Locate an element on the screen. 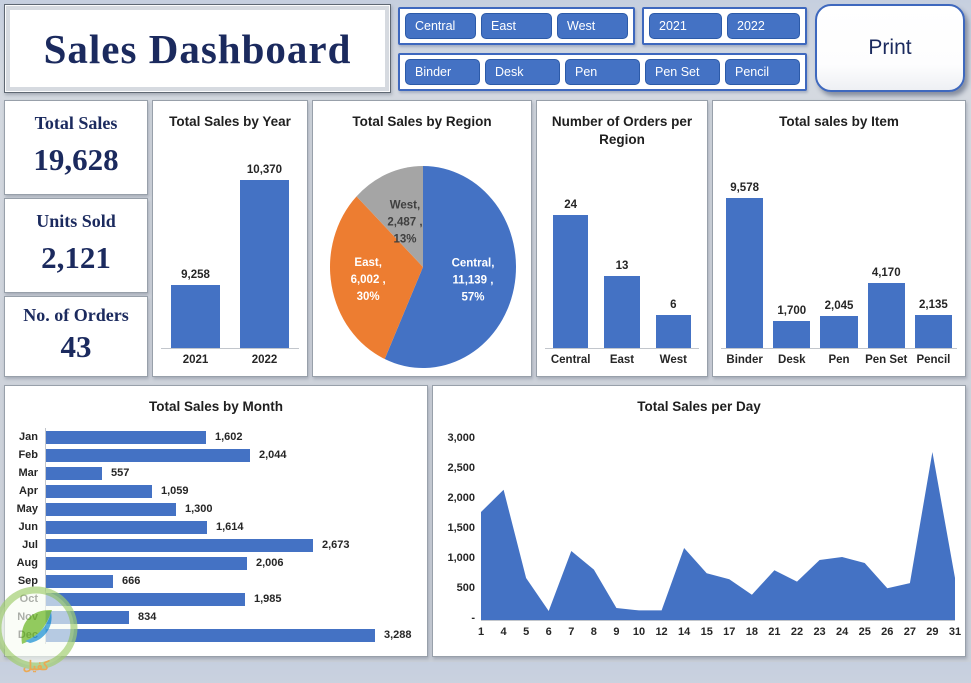  bar-desk: 1,700 is located at coordinates (791, 326).